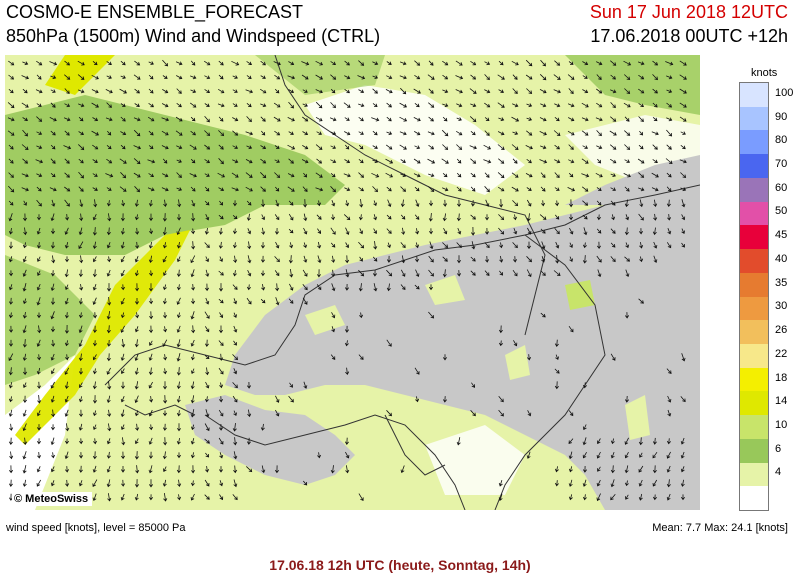  What do you see at coordinates (781, 330) in the screenshot?
I see `legend-label: 26` at bounding box center [781, 330].